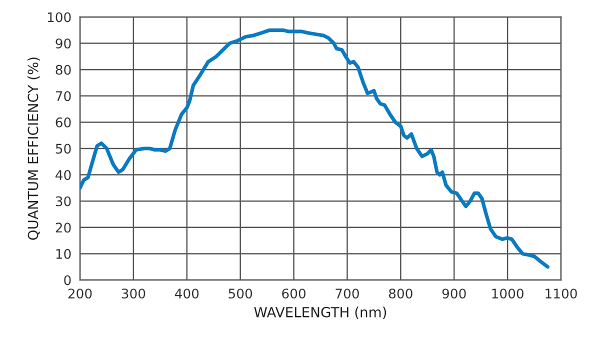 The height and width of the screenshot is (344, 606). What do you see at coordinates (186, 293) in the screenshot?
I see `x-tick-label: 400` at bounding box center [186, 293].